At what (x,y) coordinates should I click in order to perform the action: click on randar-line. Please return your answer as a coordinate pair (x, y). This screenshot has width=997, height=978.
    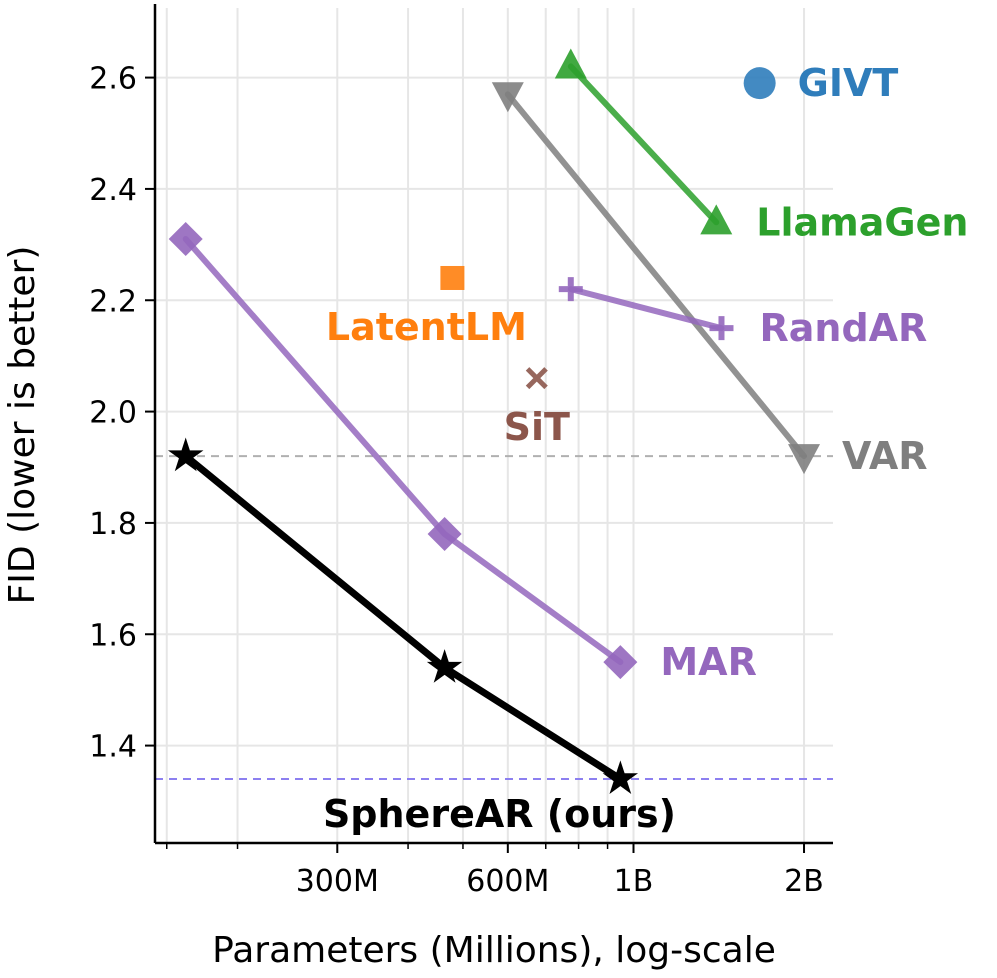
    Looking at the image, I should click on (646, 309).